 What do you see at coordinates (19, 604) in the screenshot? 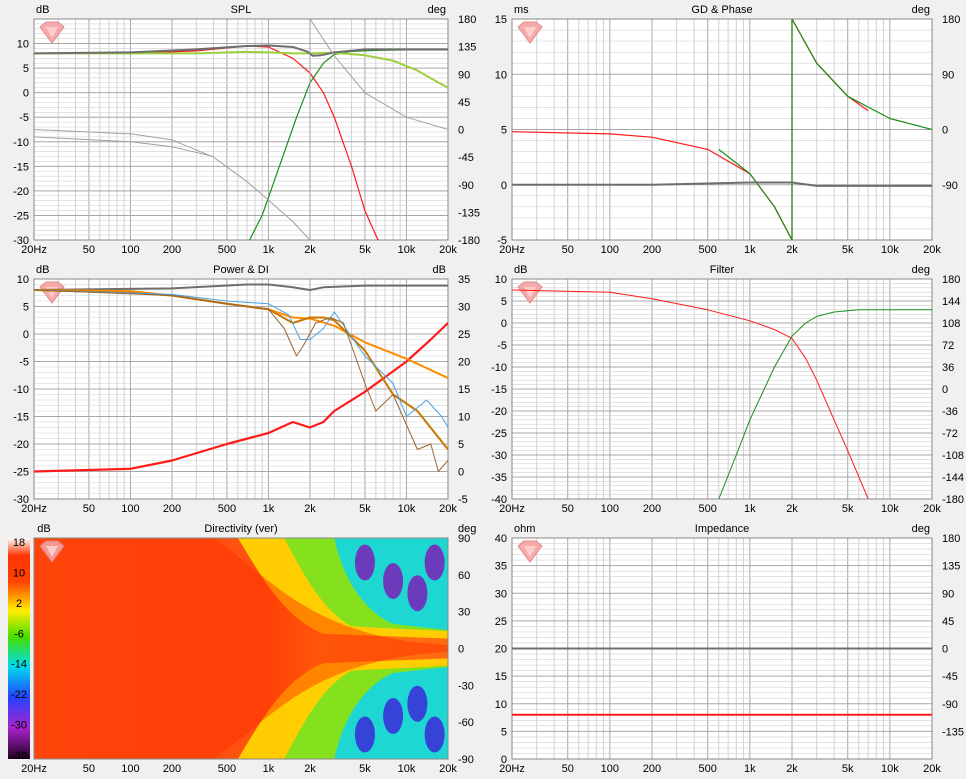
I see `colorbar-tick-label: 2` at bounding box center [19, 604].